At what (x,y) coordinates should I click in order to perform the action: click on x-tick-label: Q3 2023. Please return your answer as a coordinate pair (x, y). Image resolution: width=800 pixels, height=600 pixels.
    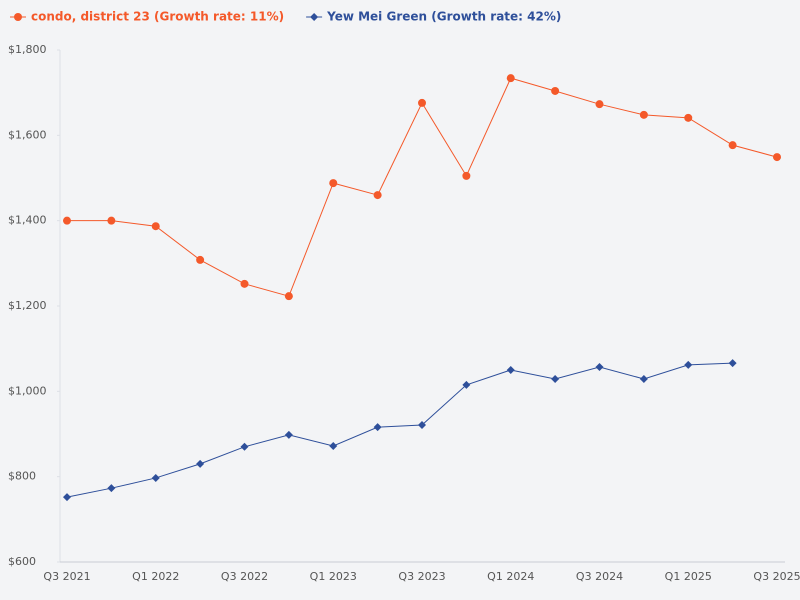
    Looking at the image, I should click on (421, 576).